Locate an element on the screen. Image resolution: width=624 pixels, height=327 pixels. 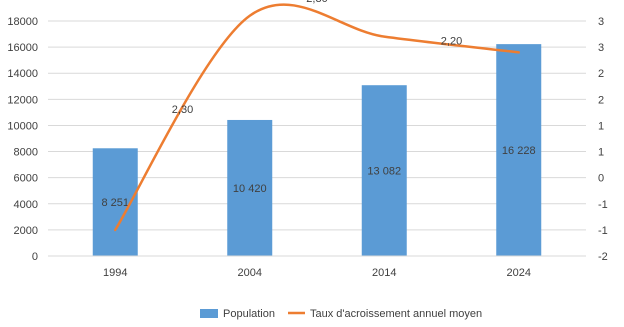
bar-value-label: 16 228 is located at coordinates (519, 151).